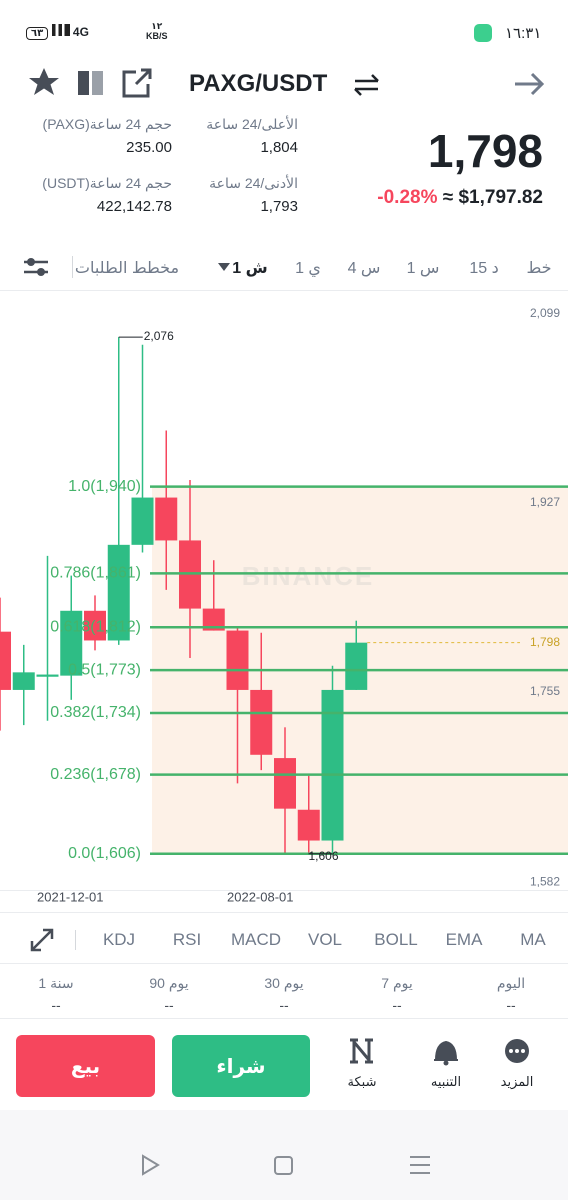 The image size is (568, 1200). What do you see at coordinates (530, 84) in the screenshot?
I see `forward` at bounding box center [530, 84].